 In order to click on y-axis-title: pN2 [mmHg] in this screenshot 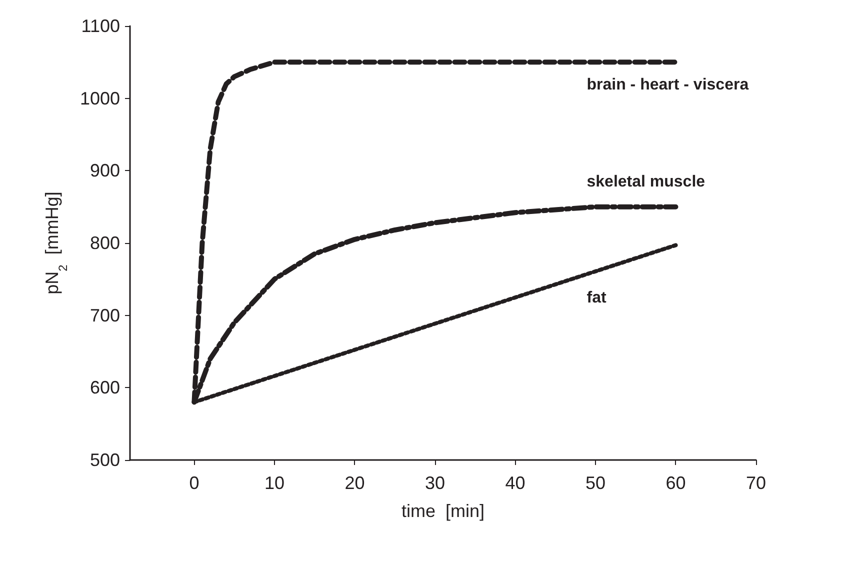, I will do `click(56, 243)`.